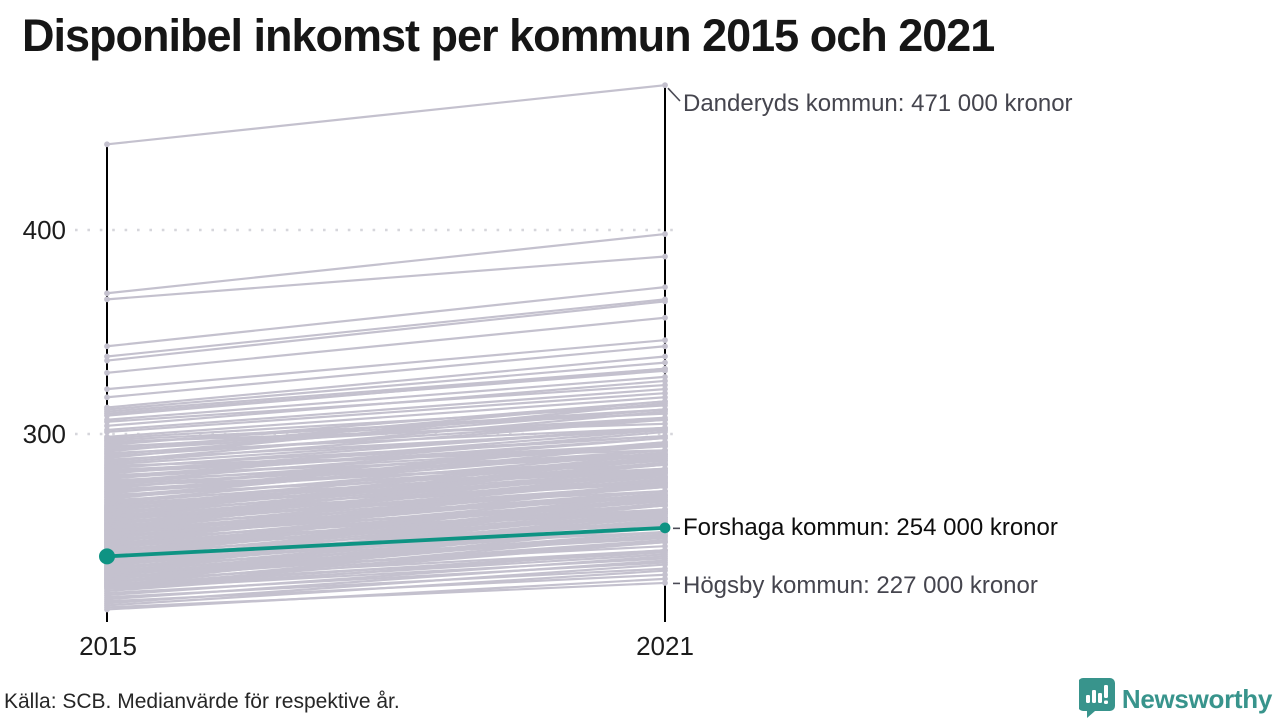 This screenshot has height=720, width=1280. I want to click on newsworthy-logo-icon, so click(1096, 698).